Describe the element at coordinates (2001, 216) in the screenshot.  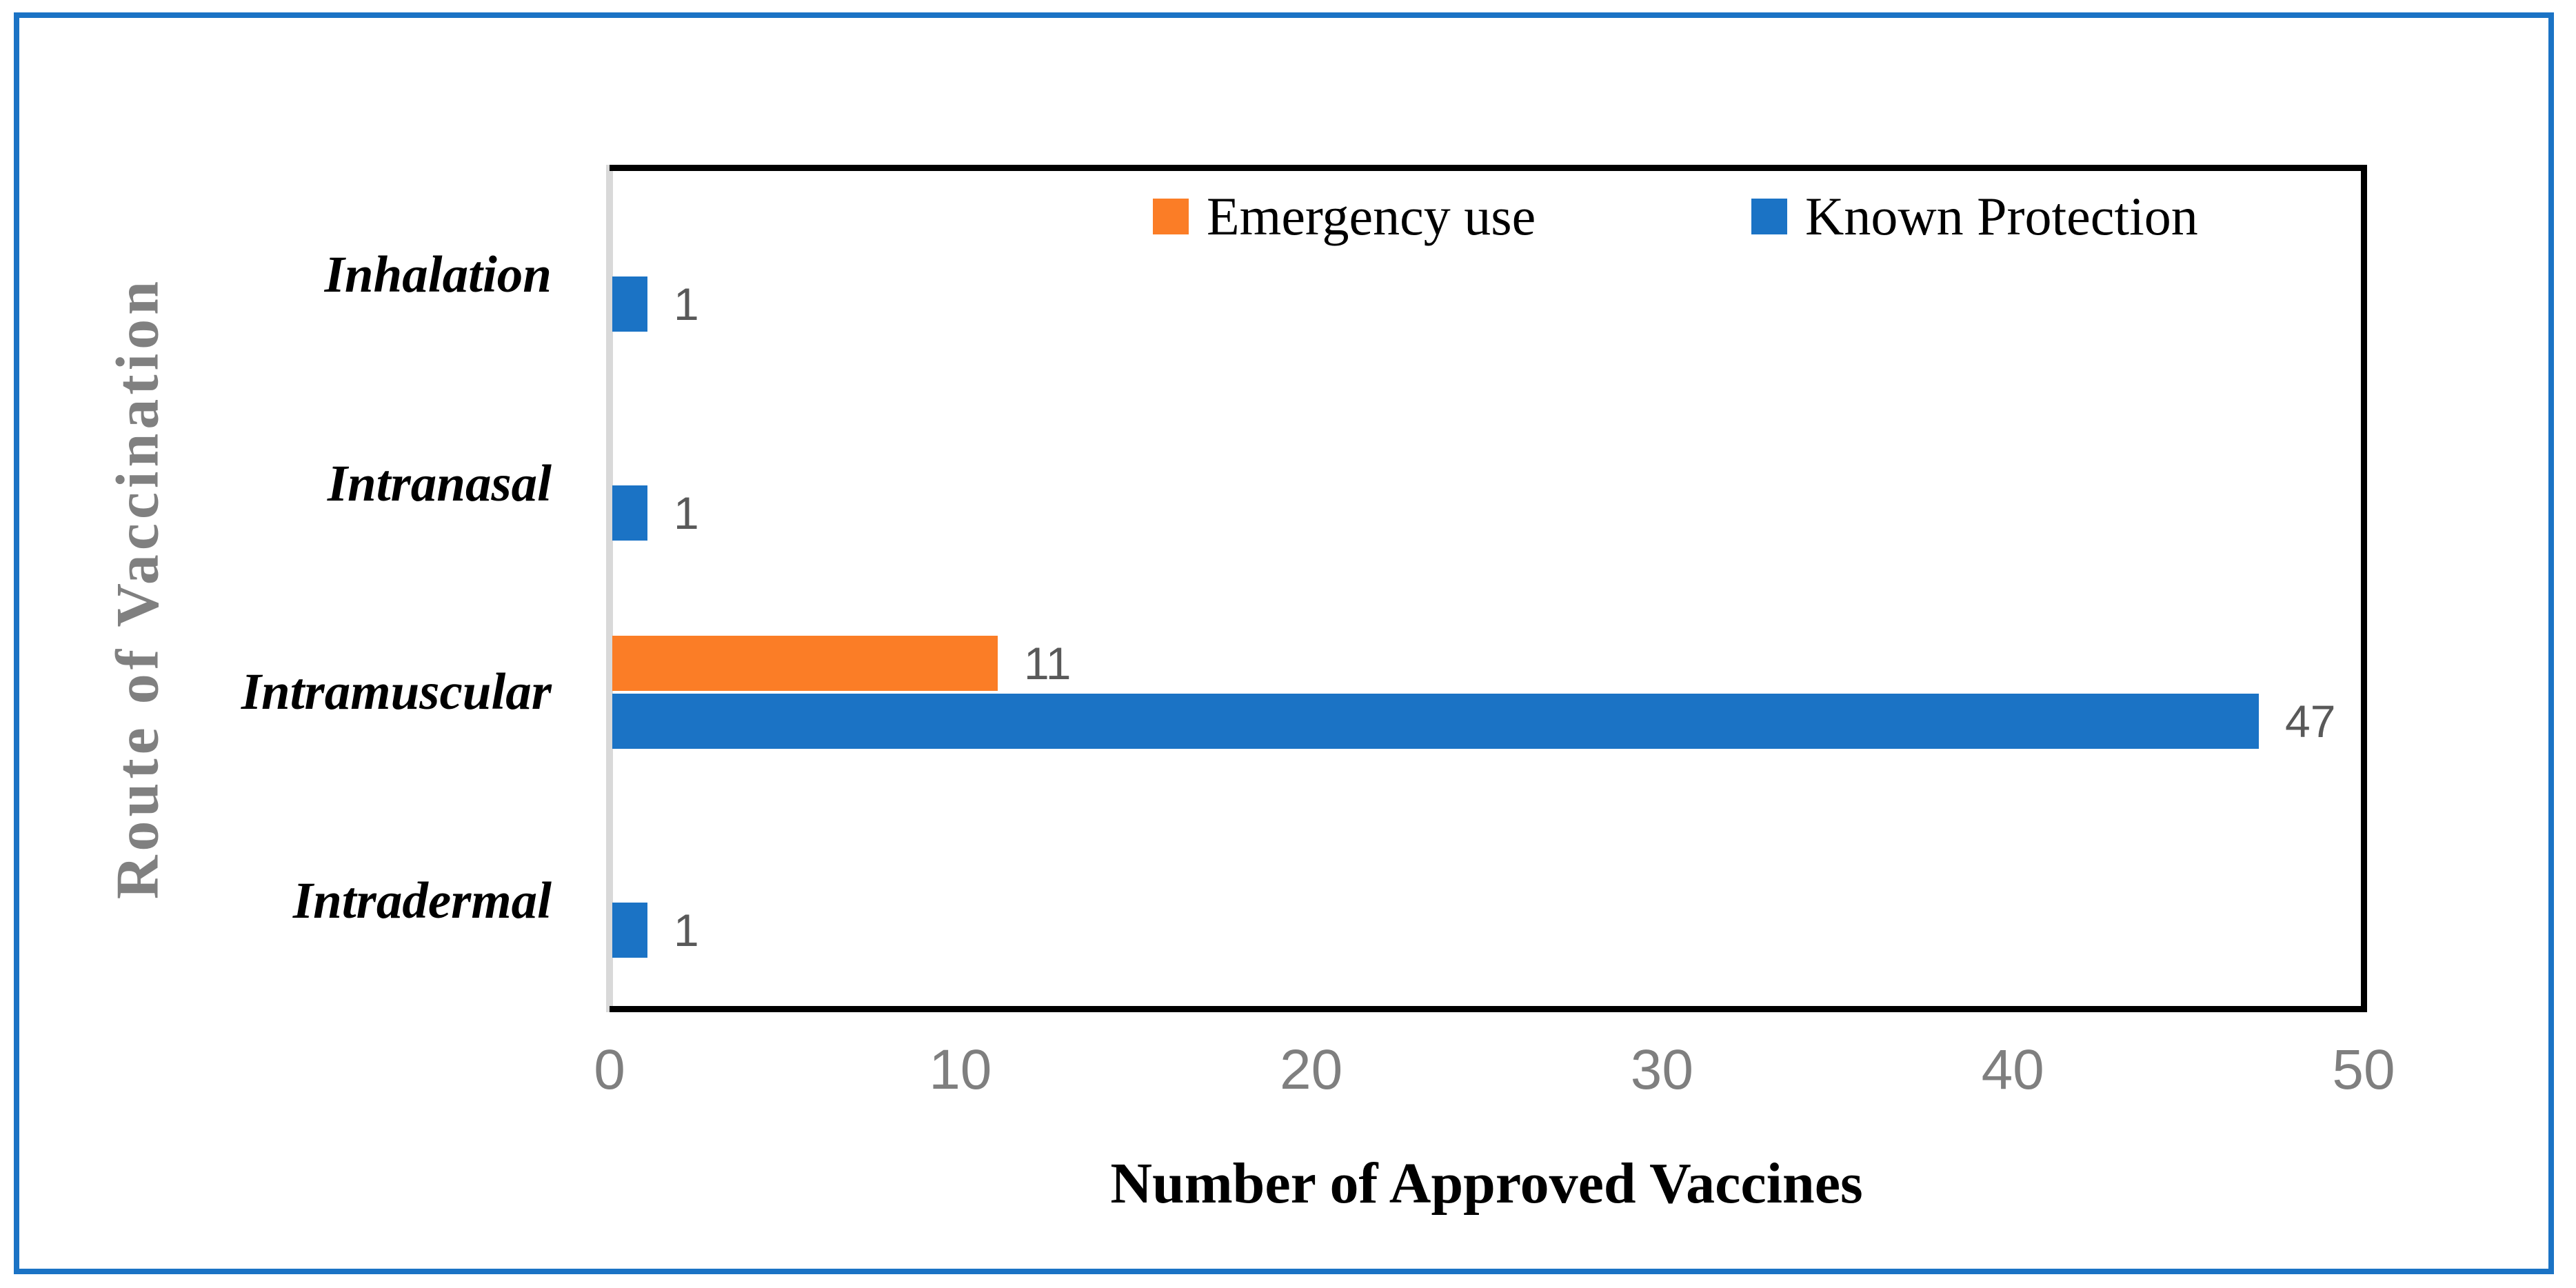
I see `legend-label-known-protection: Known Protection` at that location.